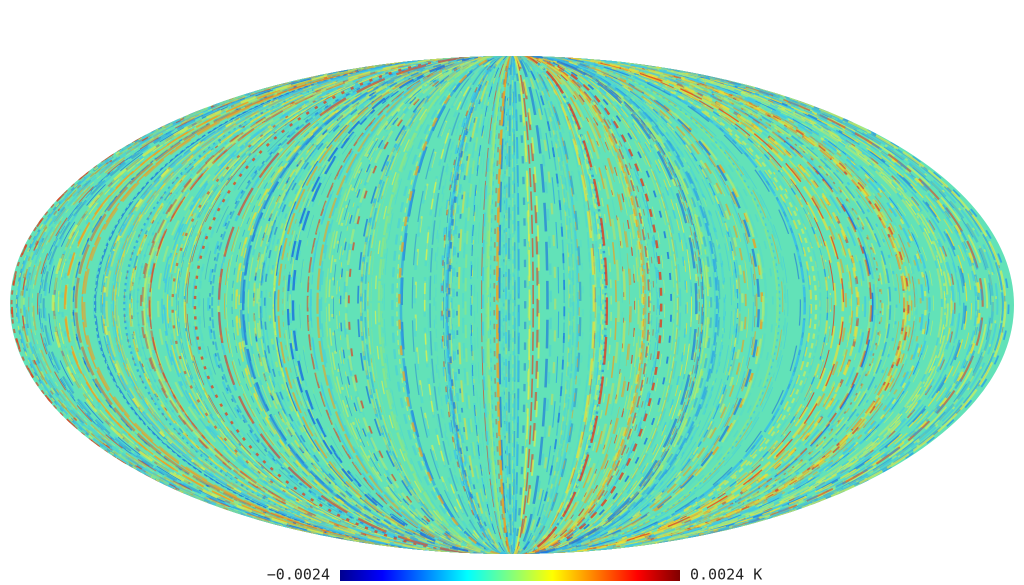 Image resolution: width=1024 pixels, height=585 pixels. Describe the element at coordinates (510, 575) in the screenshot. I see `colorbar` at that location.